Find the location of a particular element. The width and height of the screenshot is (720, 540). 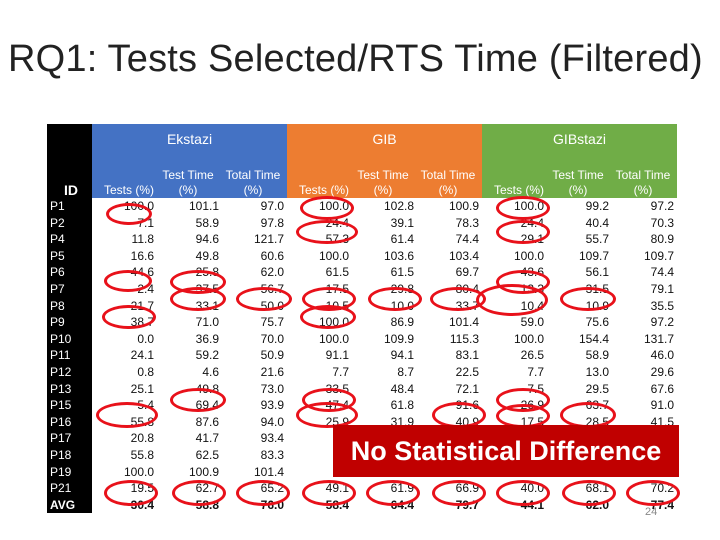

table-cell: 101.1 is located at coordinates (189, 206).